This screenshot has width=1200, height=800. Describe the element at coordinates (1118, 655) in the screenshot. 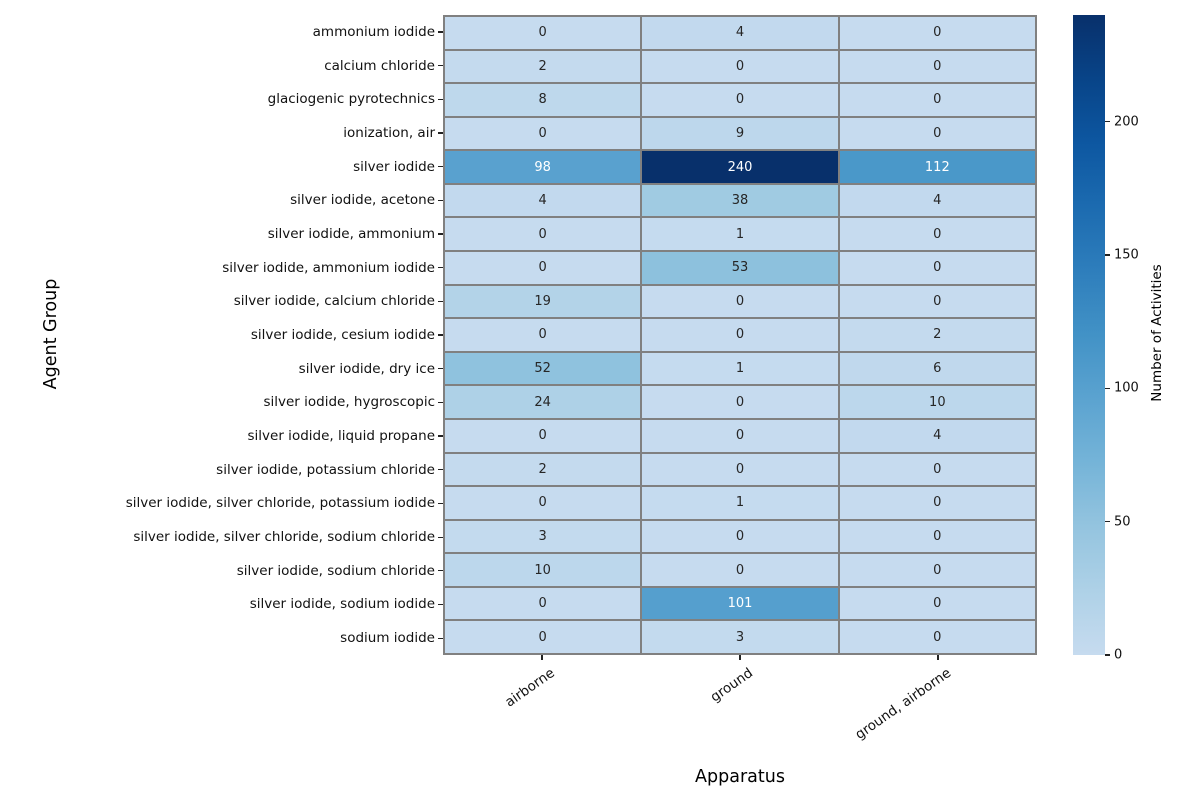

I see `colorbar-tick-label: 0` at that location.